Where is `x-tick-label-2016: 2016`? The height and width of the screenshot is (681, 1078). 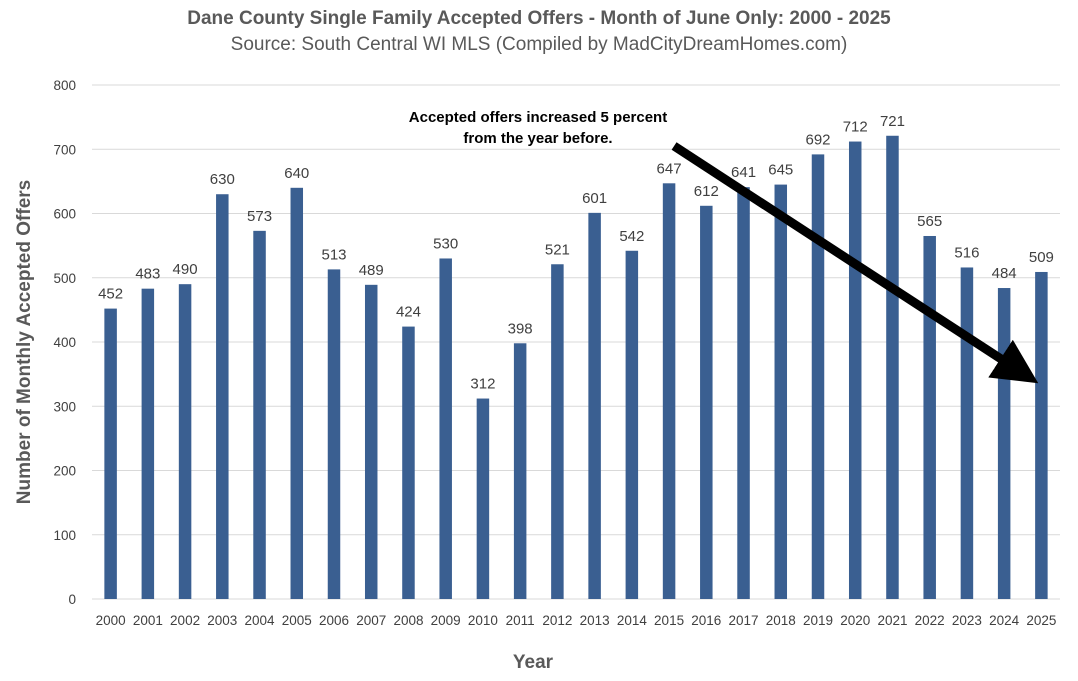
x-tick-label-2016: 2016 is located at coordinates (706, 620).